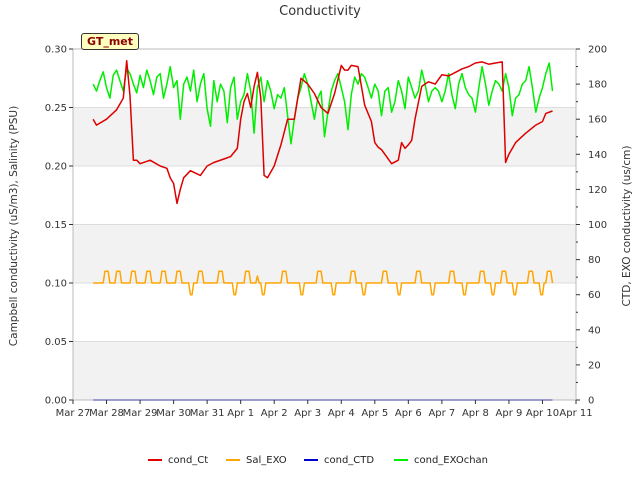  I want to click on legend-item-cond-ct: cond_Ct, so click(178, 460).